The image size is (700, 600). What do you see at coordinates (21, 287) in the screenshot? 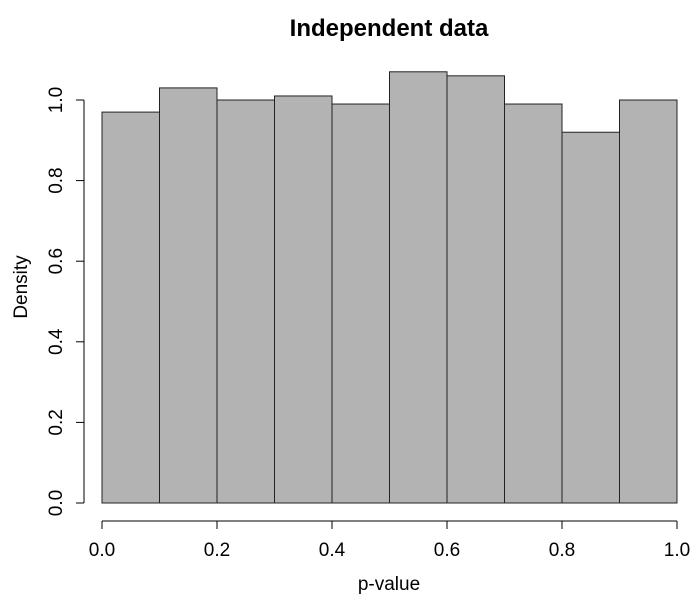
I see `y-axis-label: Density` at bounding box center [21, 287].